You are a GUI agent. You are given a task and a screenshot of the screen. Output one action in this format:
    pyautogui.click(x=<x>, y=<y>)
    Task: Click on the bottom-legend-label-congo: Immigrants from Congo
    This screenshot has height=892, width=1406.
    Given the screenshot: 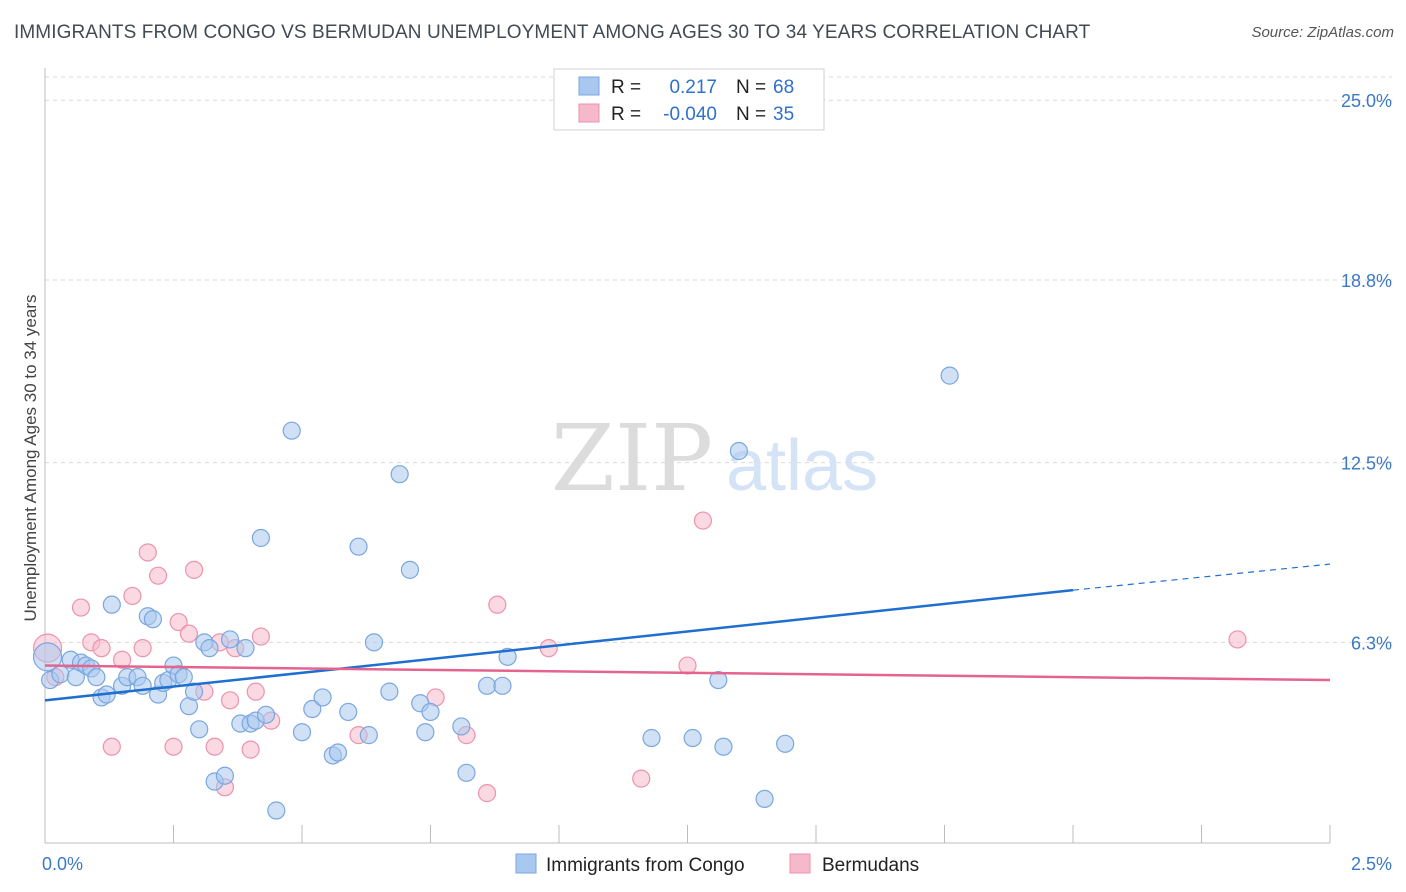 What is the action you would take?
    pyautogui.click(x=645, y=865)
    